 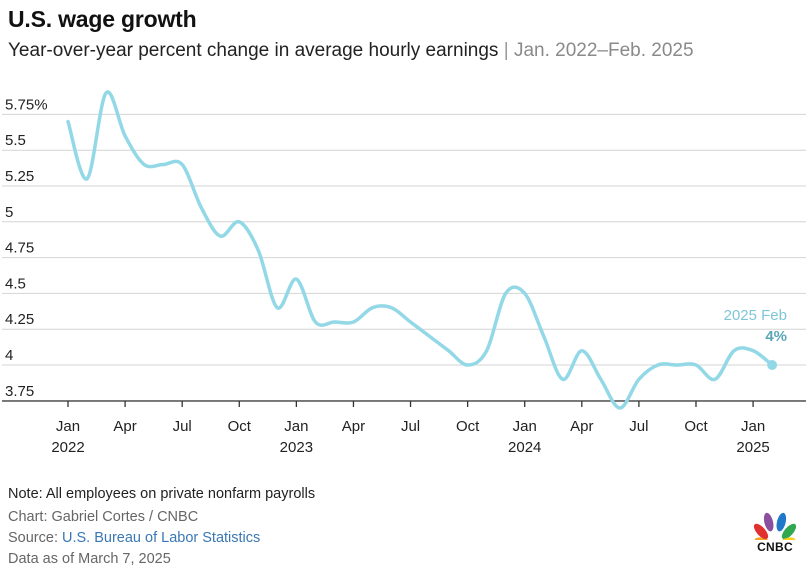 What do you see at coordinates (89, 559) in the screenshot?
I see `data-date: Data as of March 7, 2025` at bounding box center [89, 559].